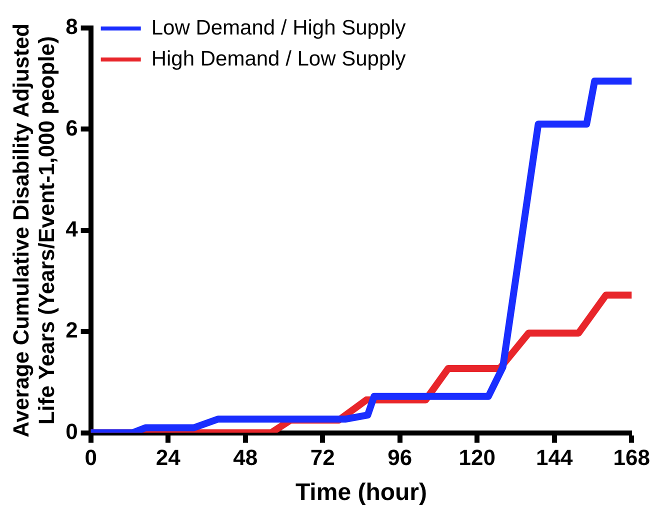  Describe the element at coordinates (400, 457) in the screenshot. I see `x-tick-label: 96` at that location.